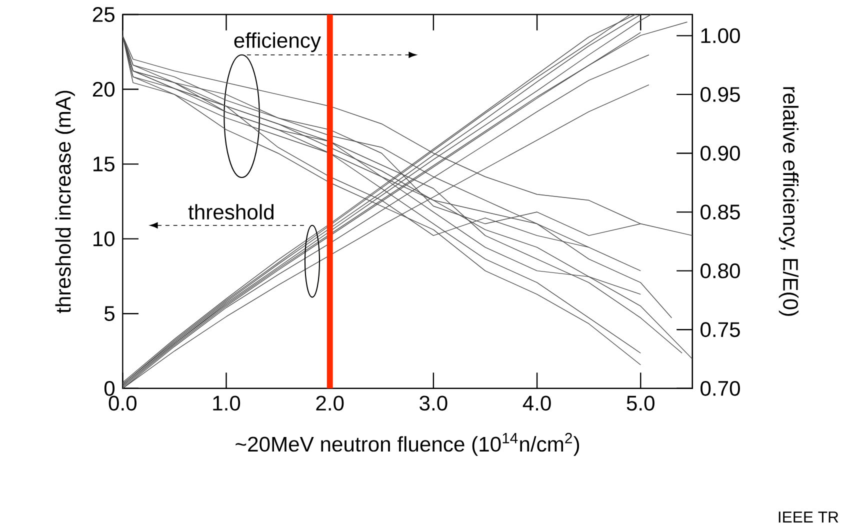 Image resolution: width=846 pixels, height=530 pixels. I want to click on y2-tick-label: 0.85, so click(720, 212).